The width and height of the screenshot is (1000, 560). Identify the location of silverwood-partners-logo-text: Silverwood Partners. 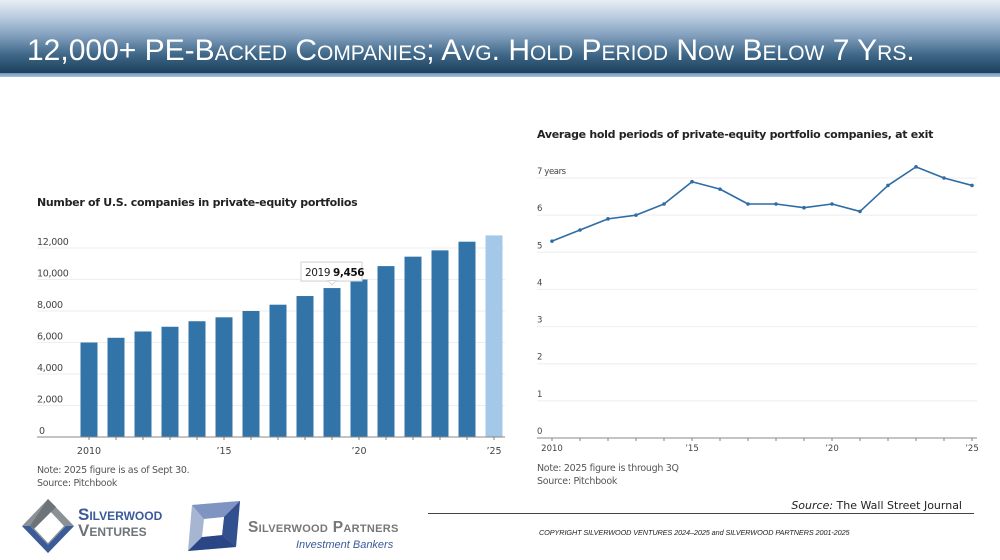
(323, 527).